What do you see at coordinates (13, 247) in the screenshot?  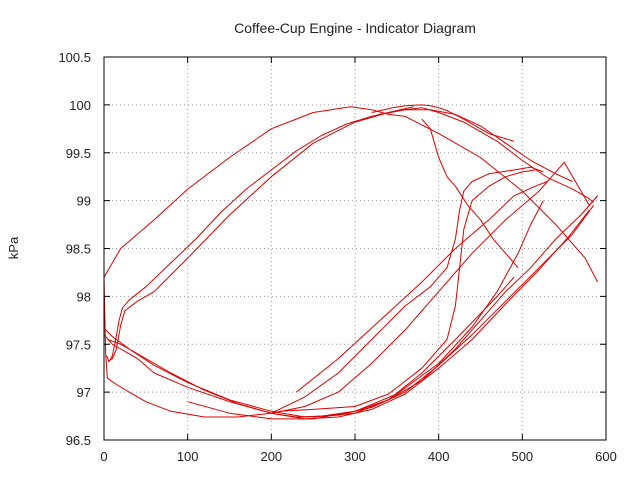 I see `y-axis-label: kPa` at bounding box center [13, 247].